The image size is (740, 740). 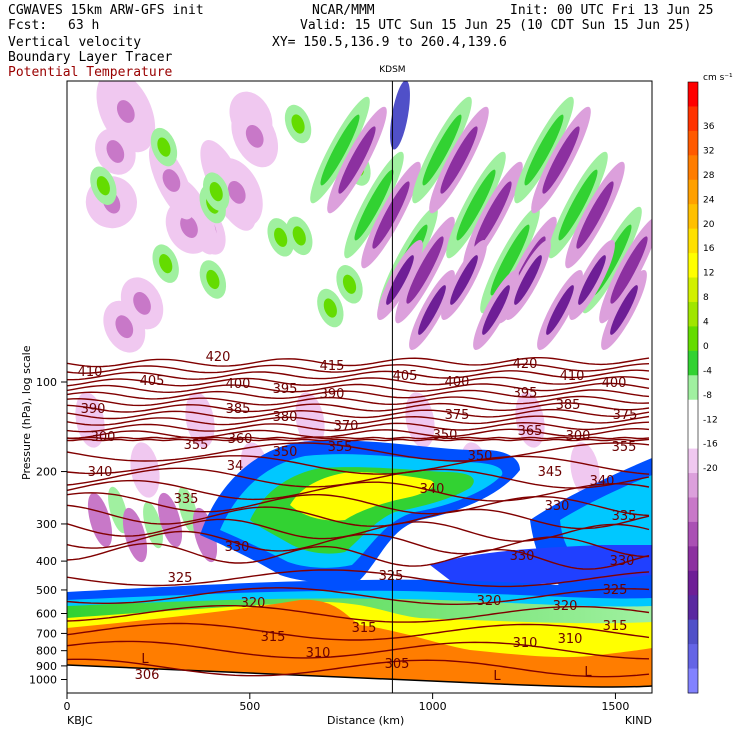 I want to click on colorbar-label: 12, so click(x=708, y=274).